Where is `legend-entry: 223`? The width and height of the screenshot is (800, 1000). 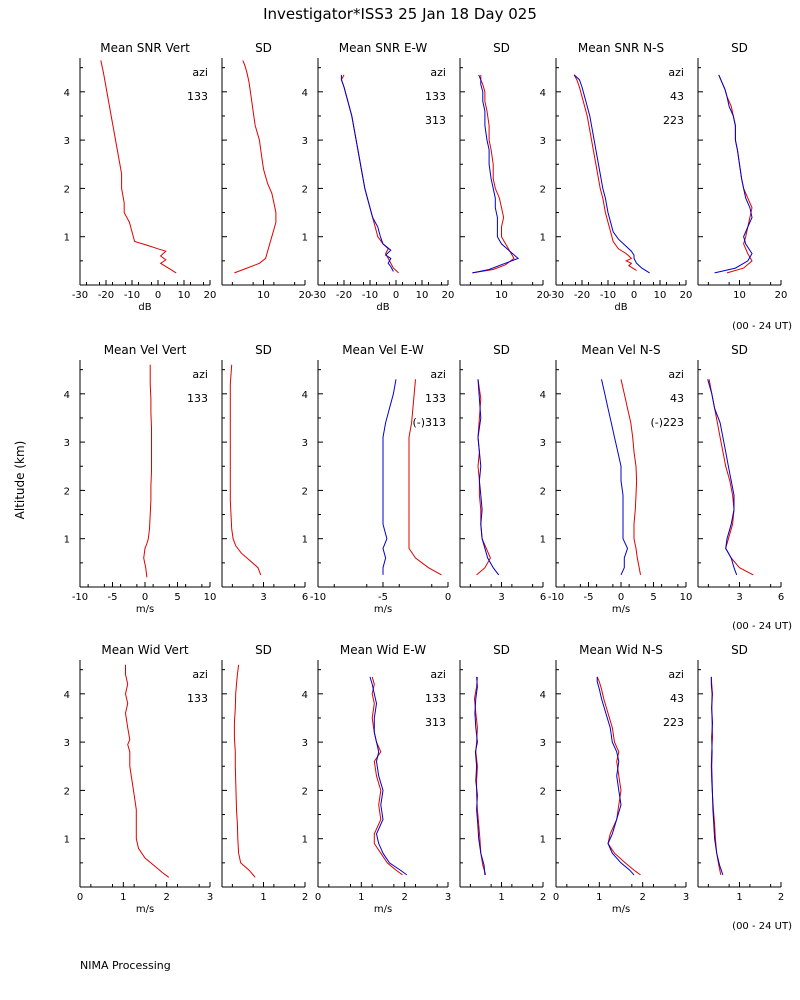
legend-entry: 223 is located at coordinates (673, 120).